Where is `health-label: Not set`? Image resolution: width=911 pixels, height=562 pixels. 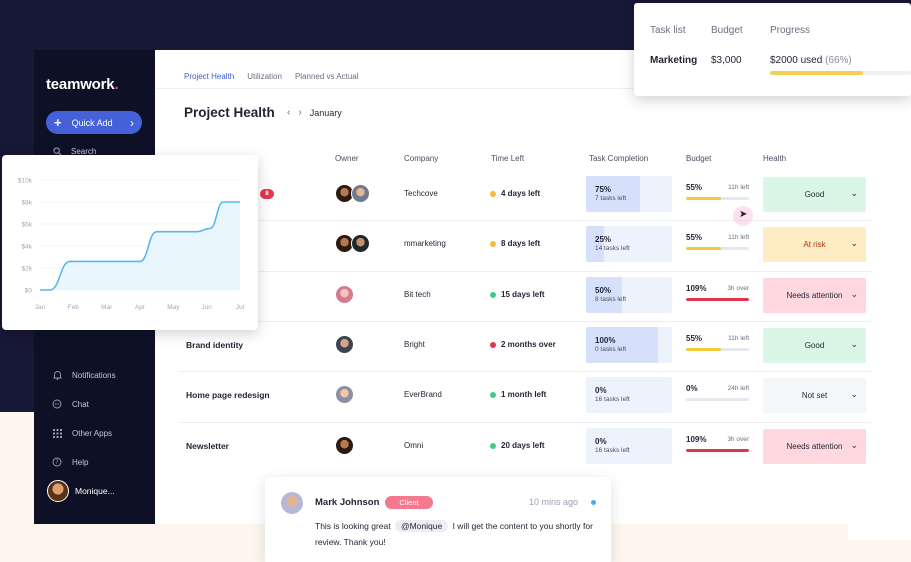
health-label: Not set is located at coordinates (814, 395).